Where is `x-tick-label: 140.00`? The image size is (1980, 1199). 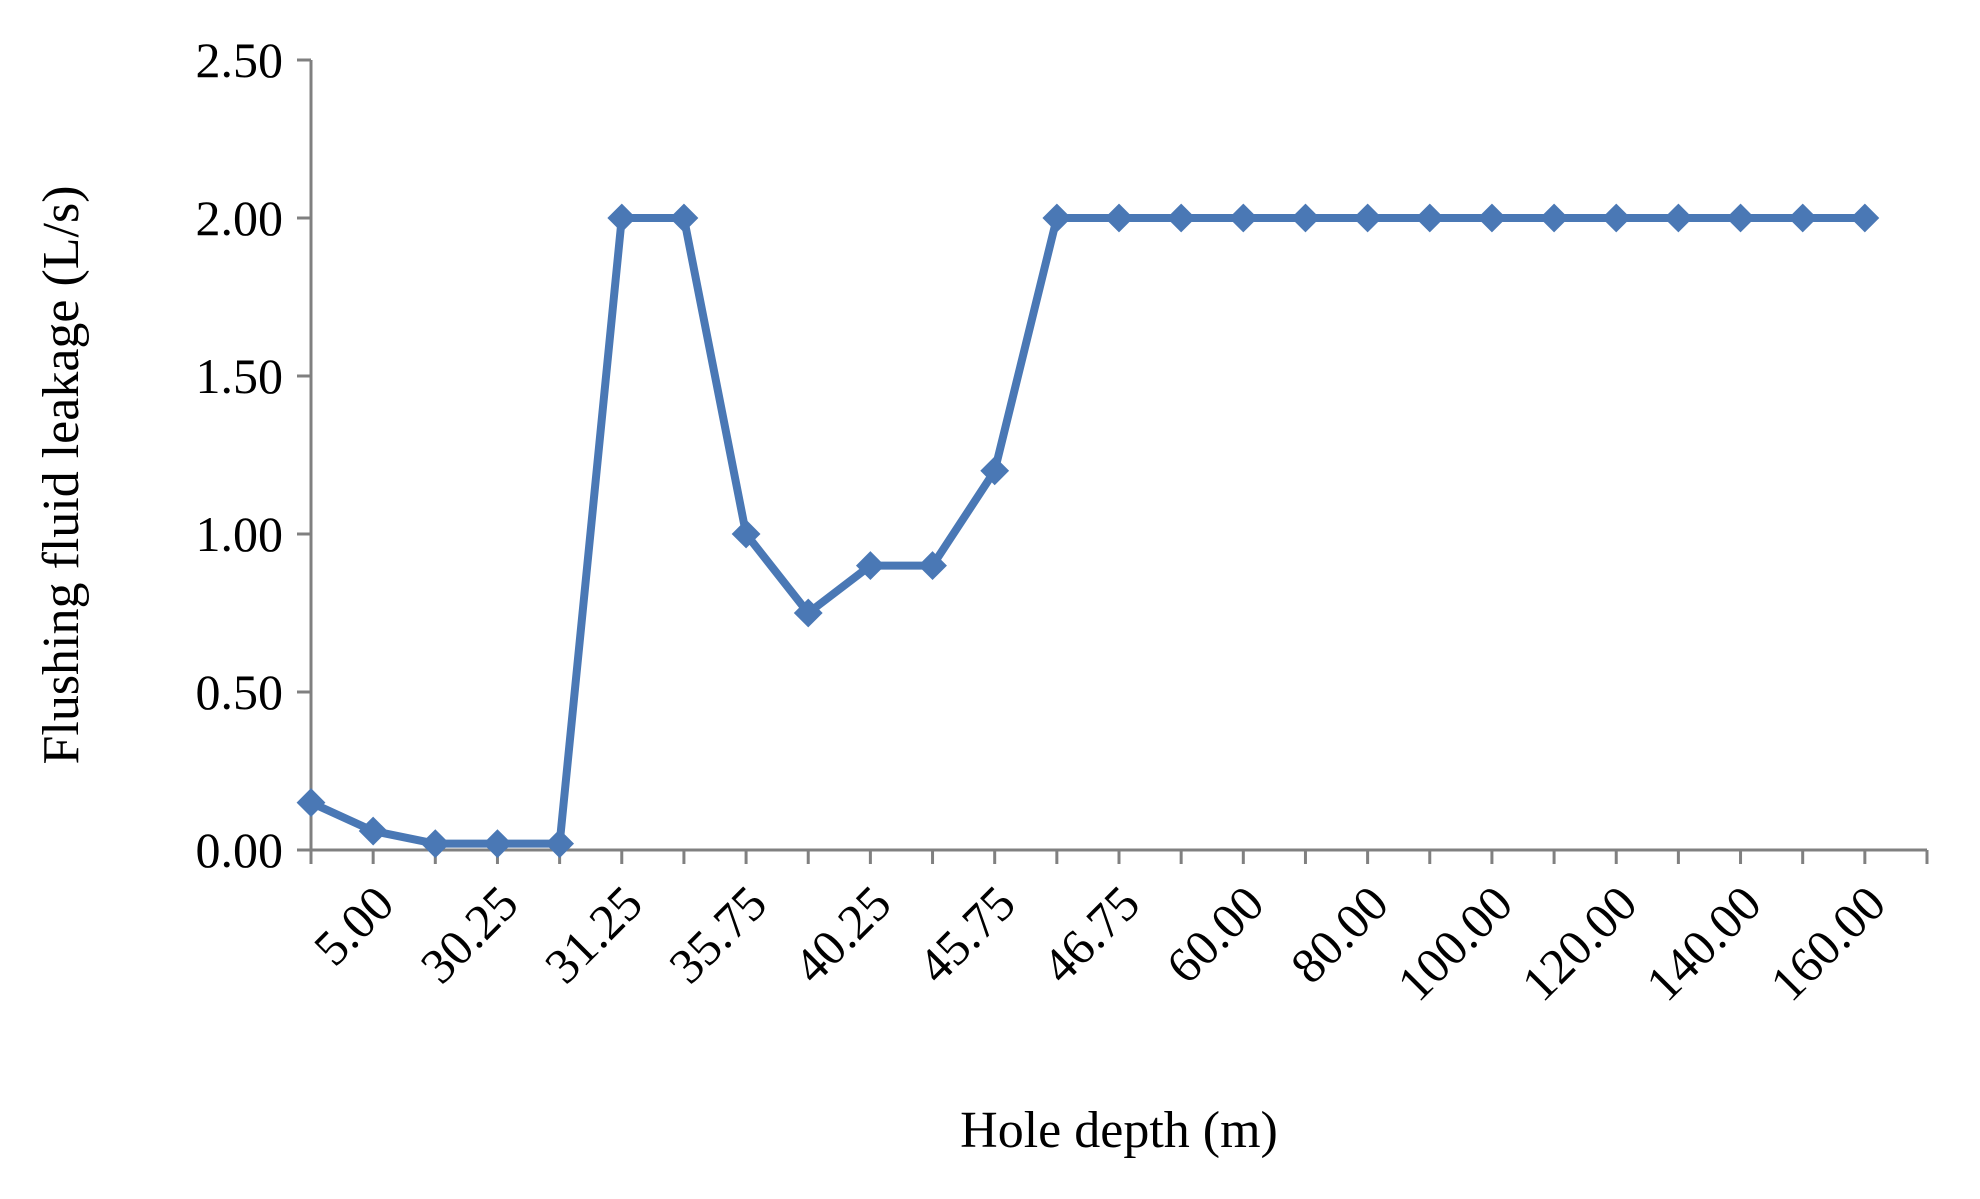 x-tick-label: 140.00 is located at coordinates (1703, 943).